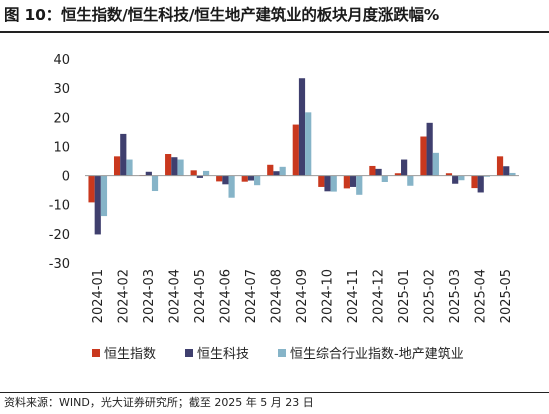  Describe the element at coordinates (200, 296) in the screenshot. I see `x-tick-label: 2024-05` at that location.